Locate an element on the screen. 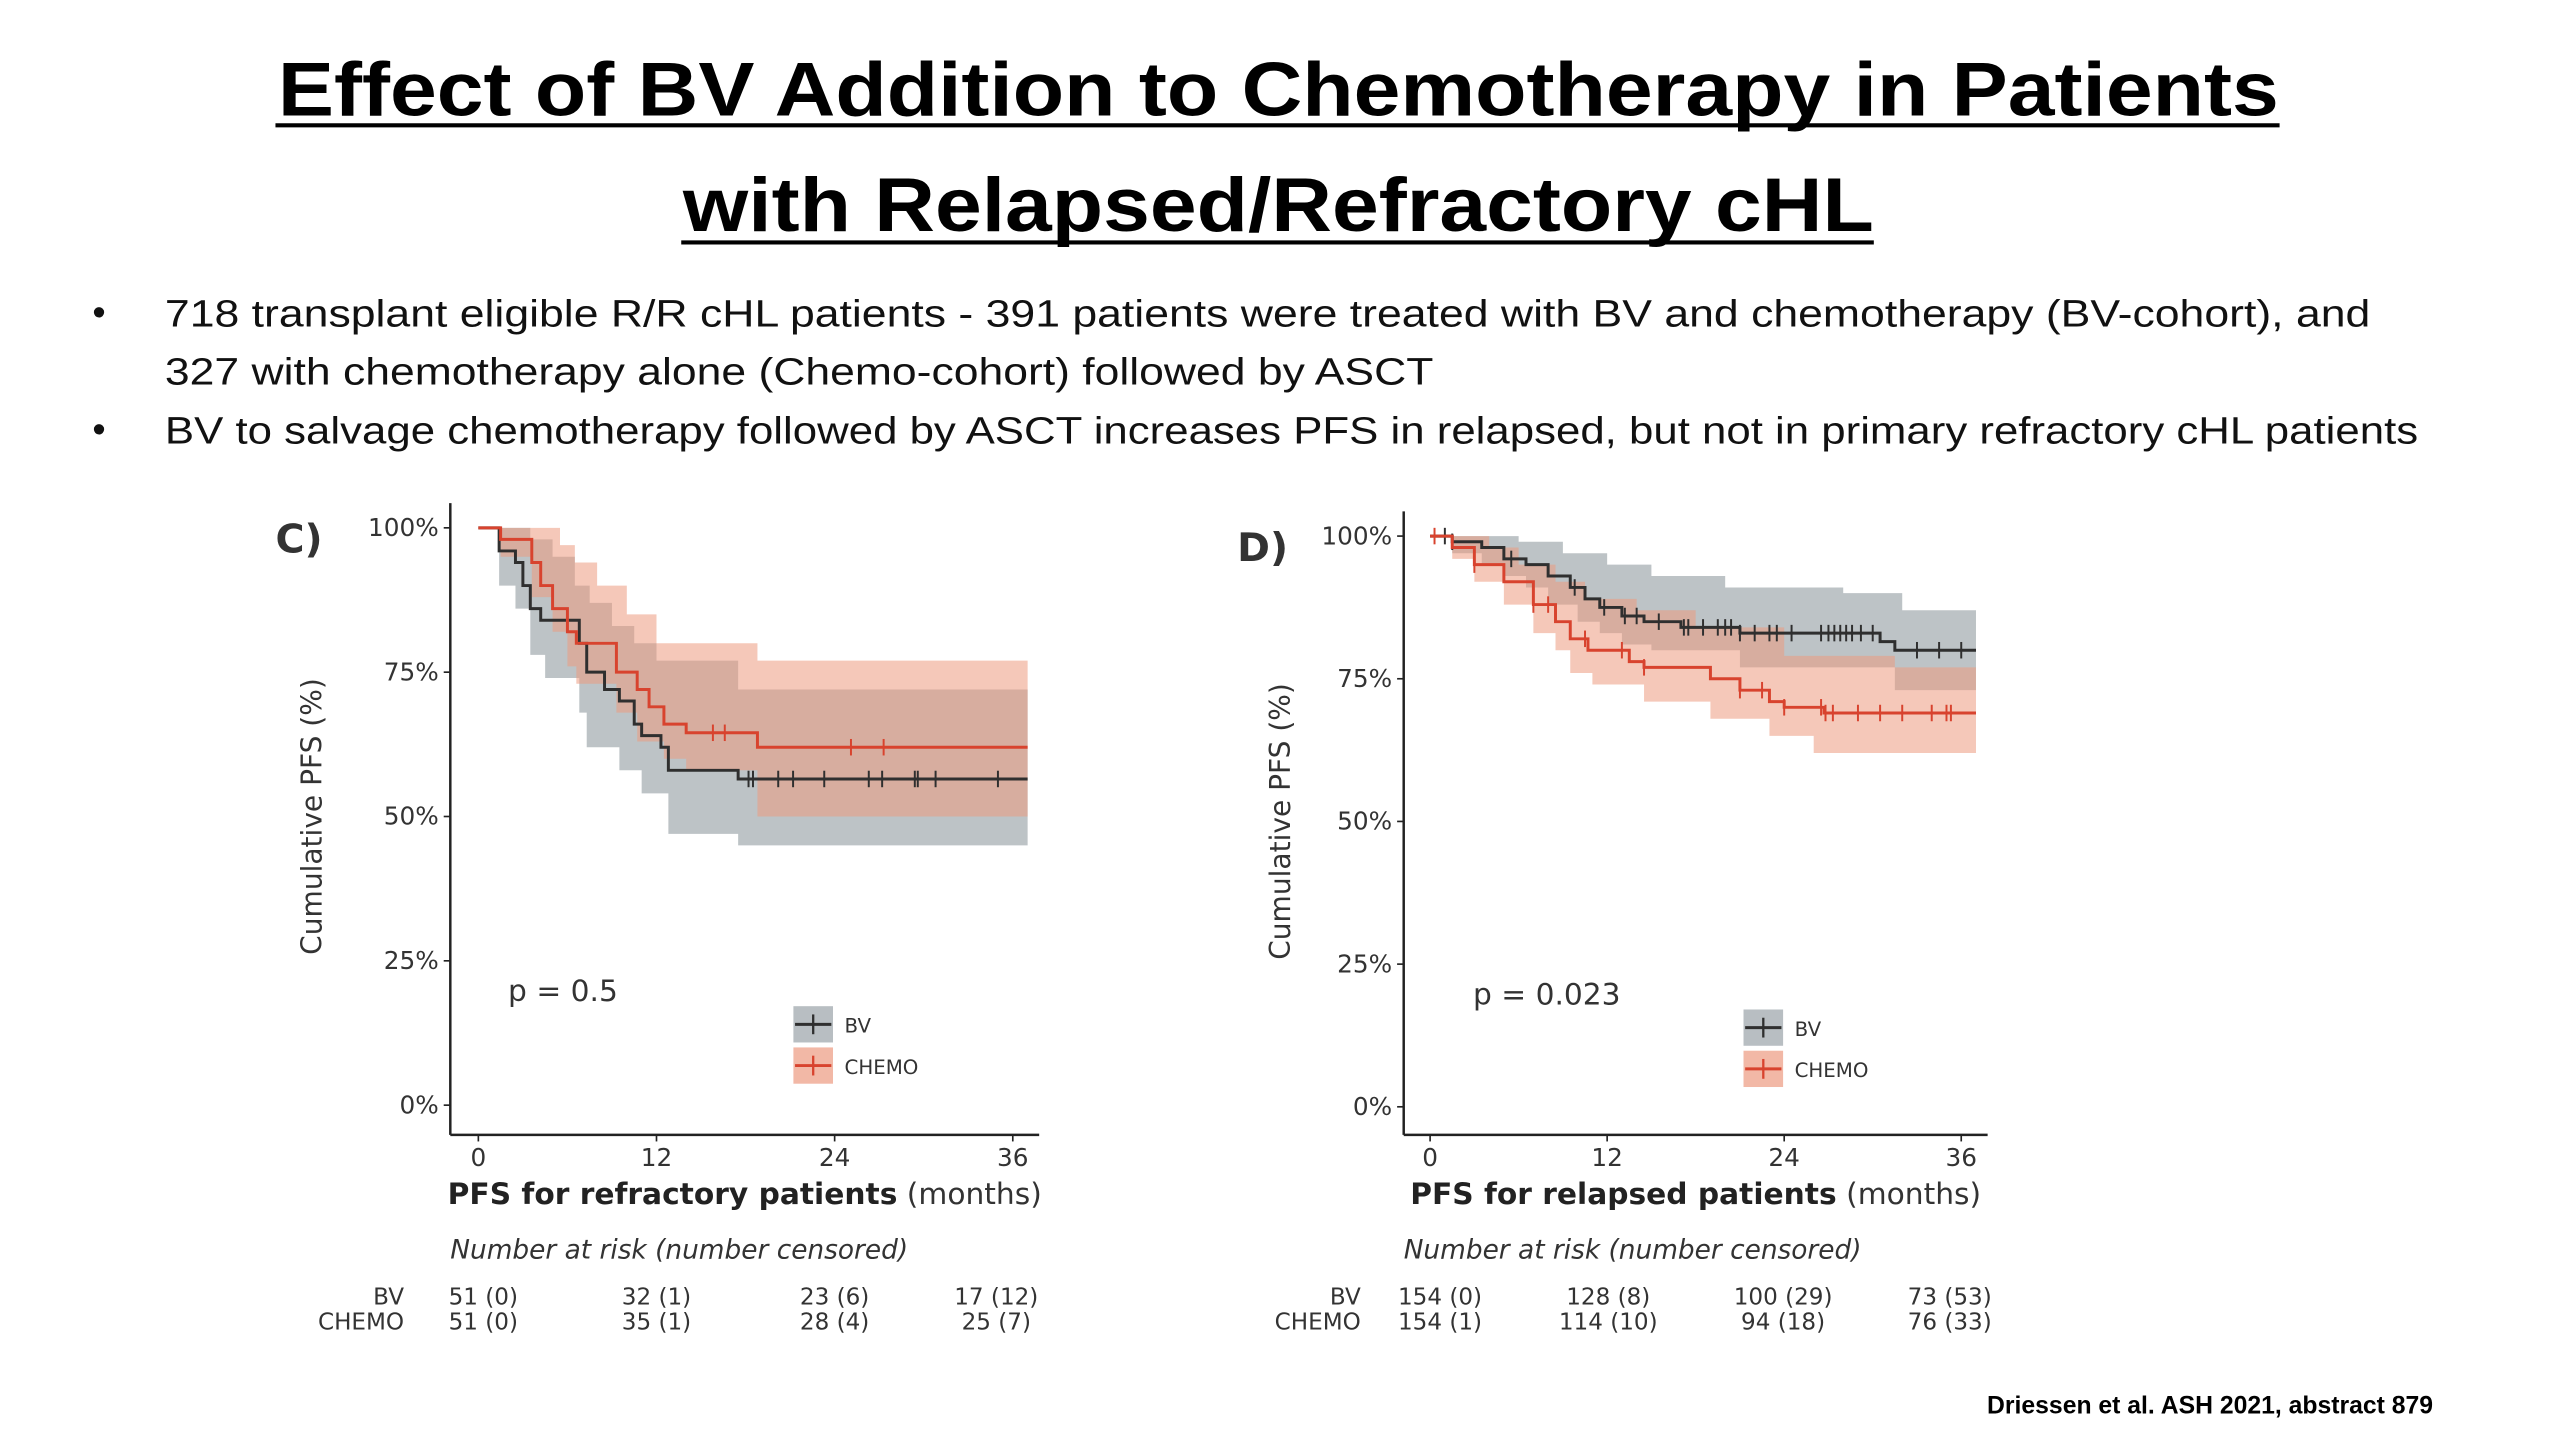 This screenshot has height=1440, width=2560. risk-value-chemo: 35 (1) is located at coordinates (656, 1322).